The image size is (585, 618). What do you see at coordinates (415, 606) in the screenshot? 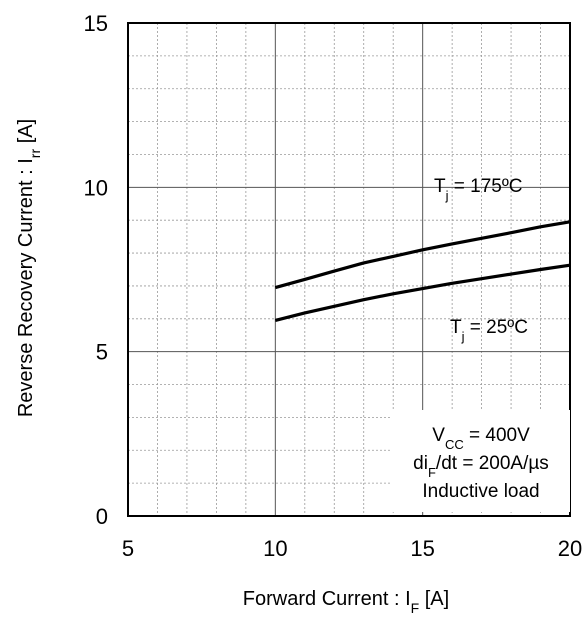
I see `x-axis-title-sub: F` at bounding box center [415, 606].